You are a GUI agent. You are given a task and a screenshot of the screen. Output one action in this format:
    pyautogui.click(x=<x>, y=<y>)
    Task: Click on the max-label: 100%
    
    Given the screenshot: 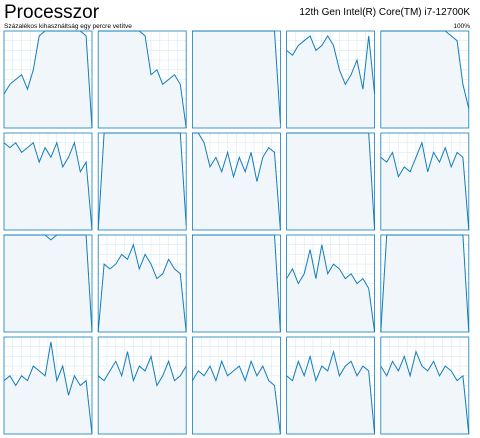 What is the action you would take?
    pyautogui.click(x=461, y=26)
    